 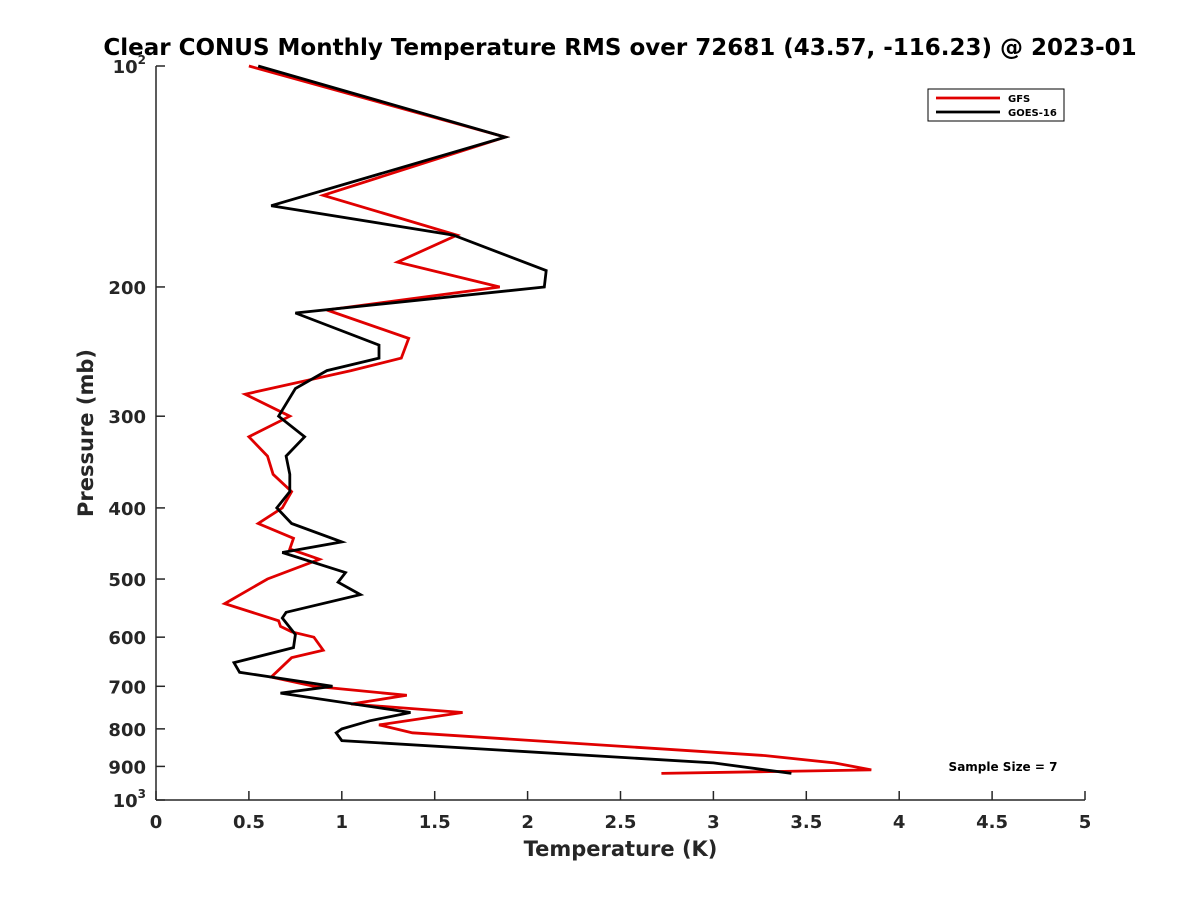 What do you see at coordinates (1019, 99) in the screenshot?
I see `legend-label: GFS` at bounding box center [1019, 99].